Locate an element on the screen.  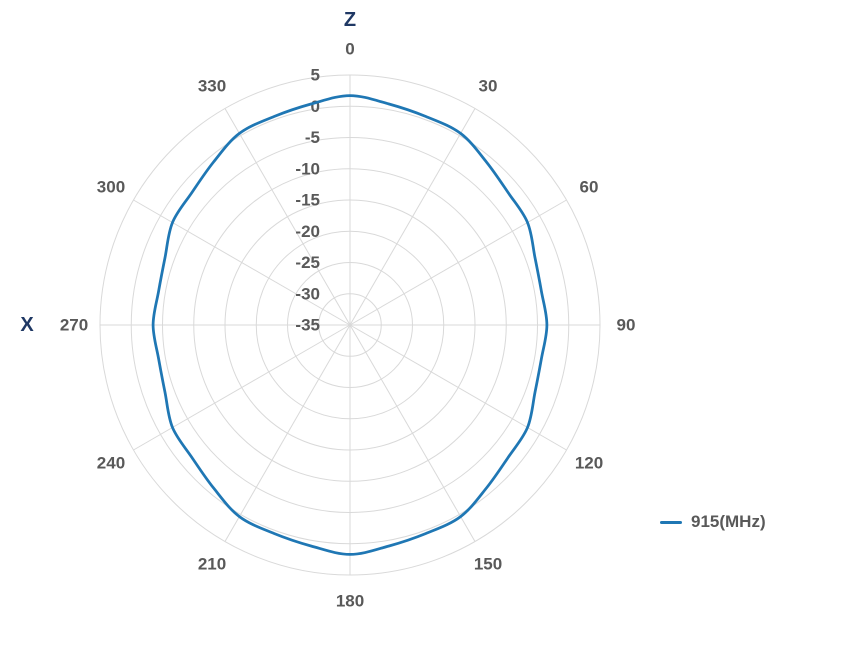
angular-tick-label: 150 is located at coordinates (488, 564).